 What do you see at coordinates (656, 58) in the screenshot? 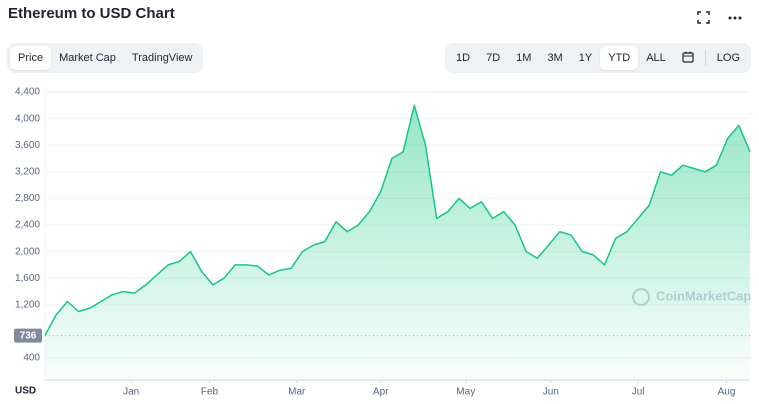
I see `range-button: ALL` at bounding box center [656, 58].